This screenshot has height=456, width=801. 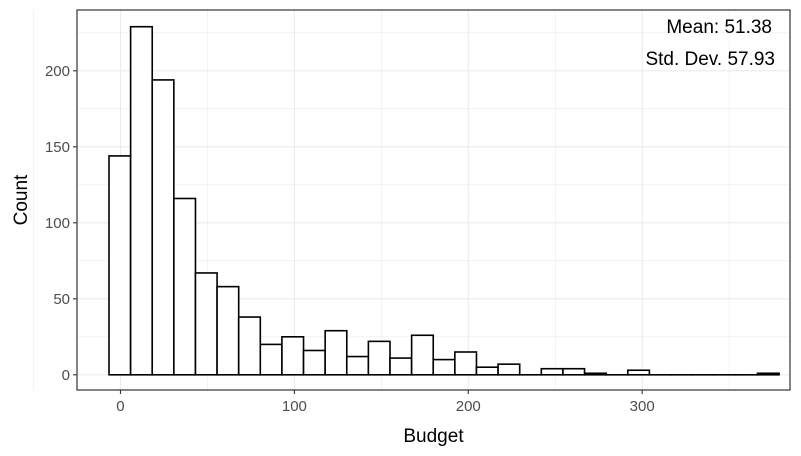 What do you see at coordinates (719, 27) in the screenshot?
I see `mean-annotation: Mean: 51.38` at bounding box center [719, 27].